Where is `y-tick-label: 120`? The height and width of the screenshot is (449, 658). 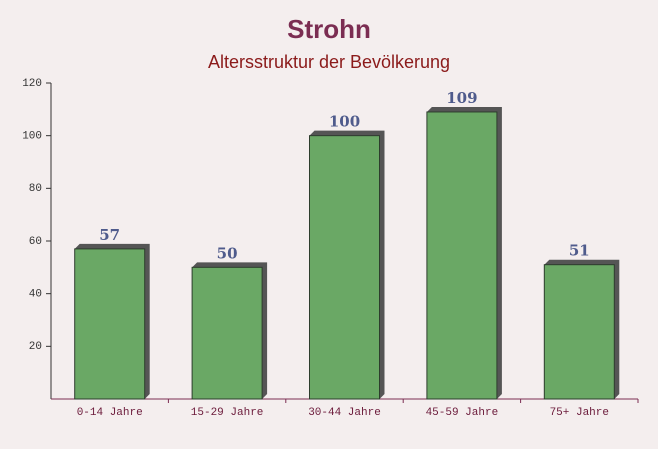 y-tick-label: 120 is located at coordinates (32, 84).